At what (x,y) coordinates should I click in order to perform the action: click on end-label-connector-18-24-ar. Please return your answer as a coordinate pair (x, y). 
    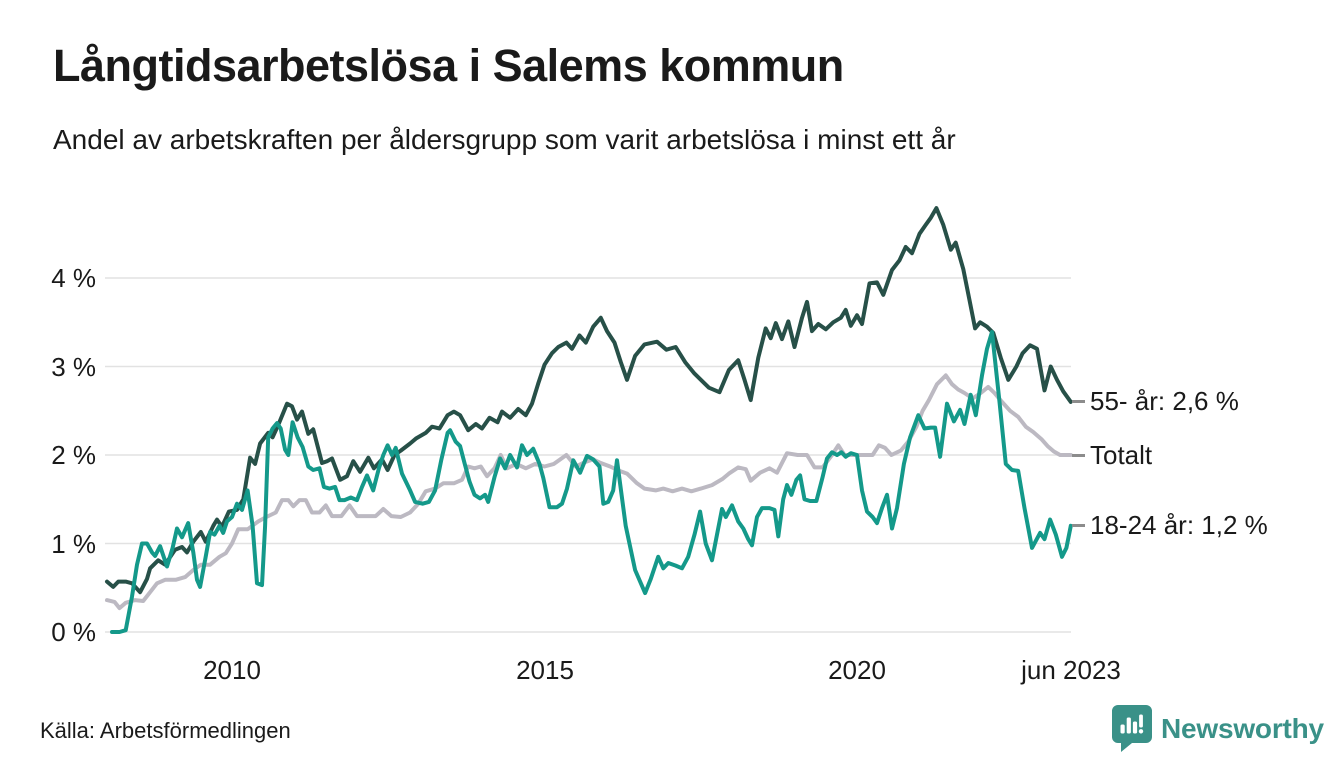
    Looking at the image, I should click on (1078, 526).